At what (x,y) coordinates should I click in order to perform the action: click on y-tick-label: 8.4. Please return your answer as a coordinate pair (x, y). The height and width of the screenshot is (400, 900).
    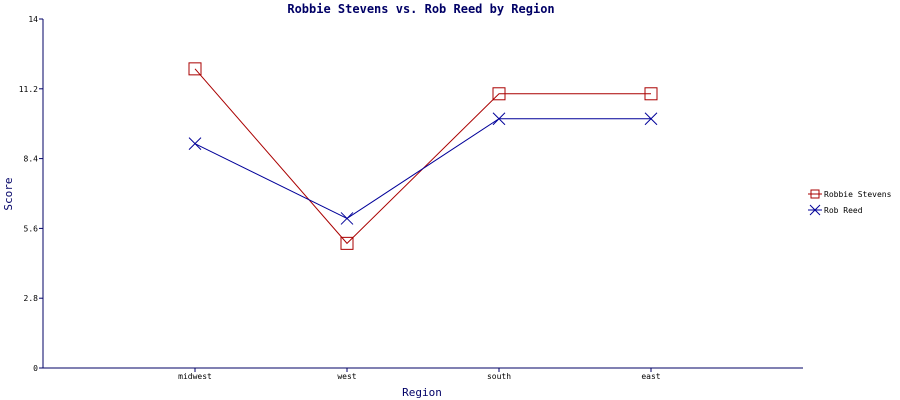
    Looking at the image, I should click on (31, 159).